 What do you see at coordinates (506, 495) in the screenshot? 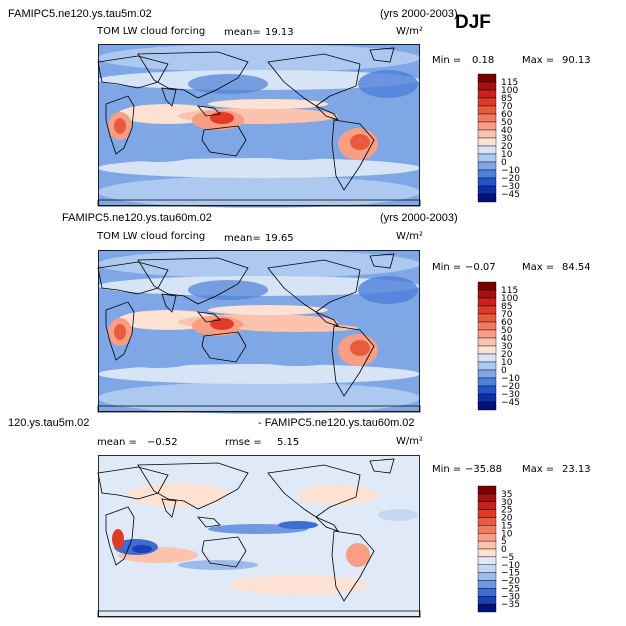
I see `colorbar-tick-label: 35` at bounding box center [506, 495].